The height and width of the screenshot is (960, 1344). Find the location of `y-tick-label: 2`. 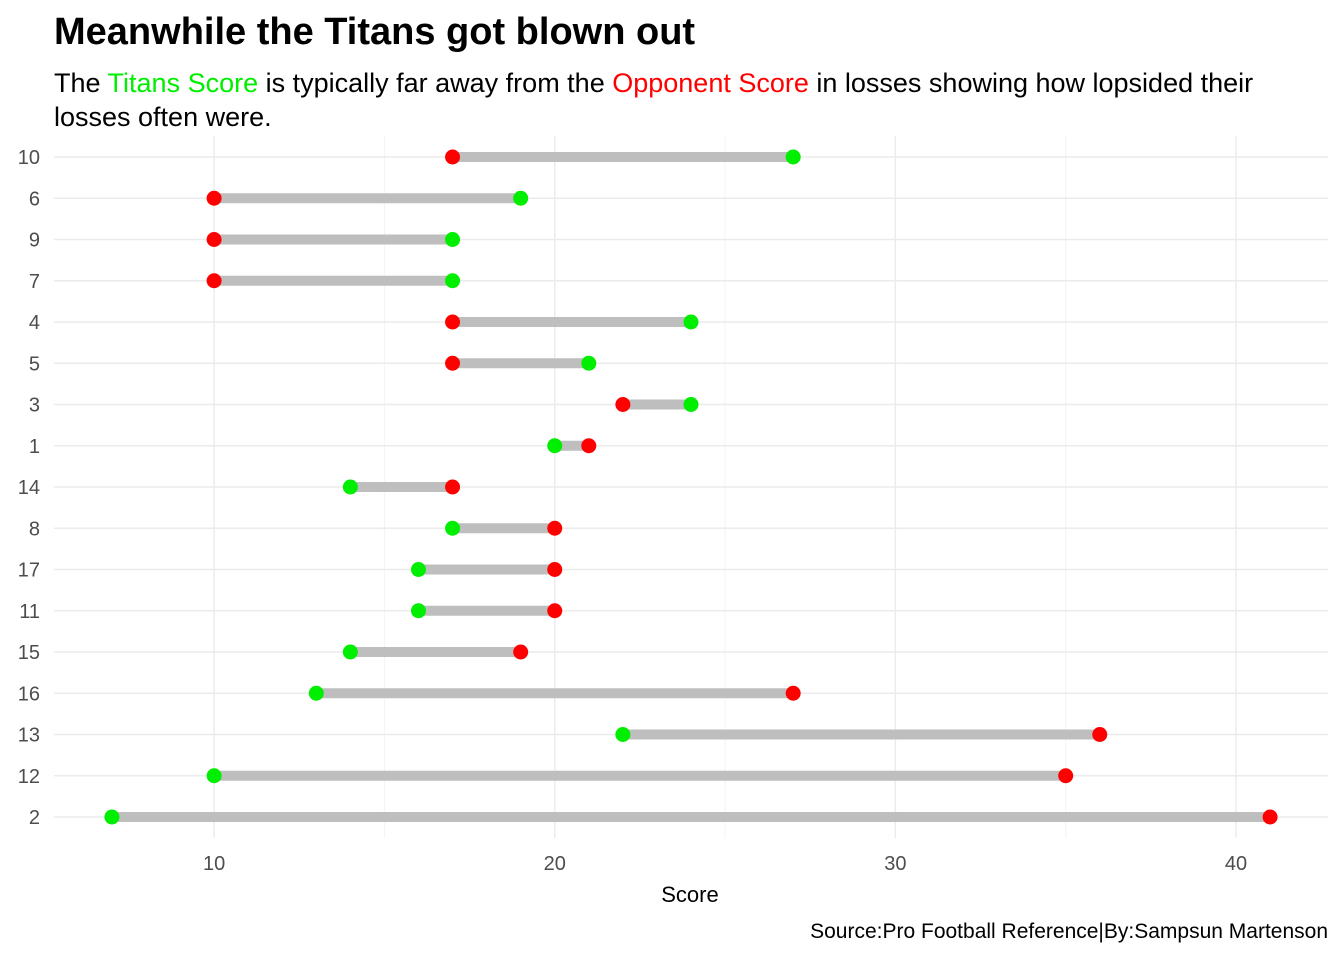

y-tick-label: 2 is located at coordinates (34, 818).